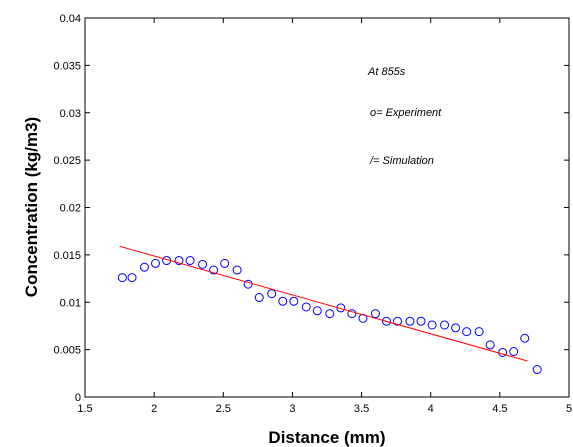 This screenshot has height=447, width=573. I want to click on y-tick-label: 0.035, so click(67, 66).